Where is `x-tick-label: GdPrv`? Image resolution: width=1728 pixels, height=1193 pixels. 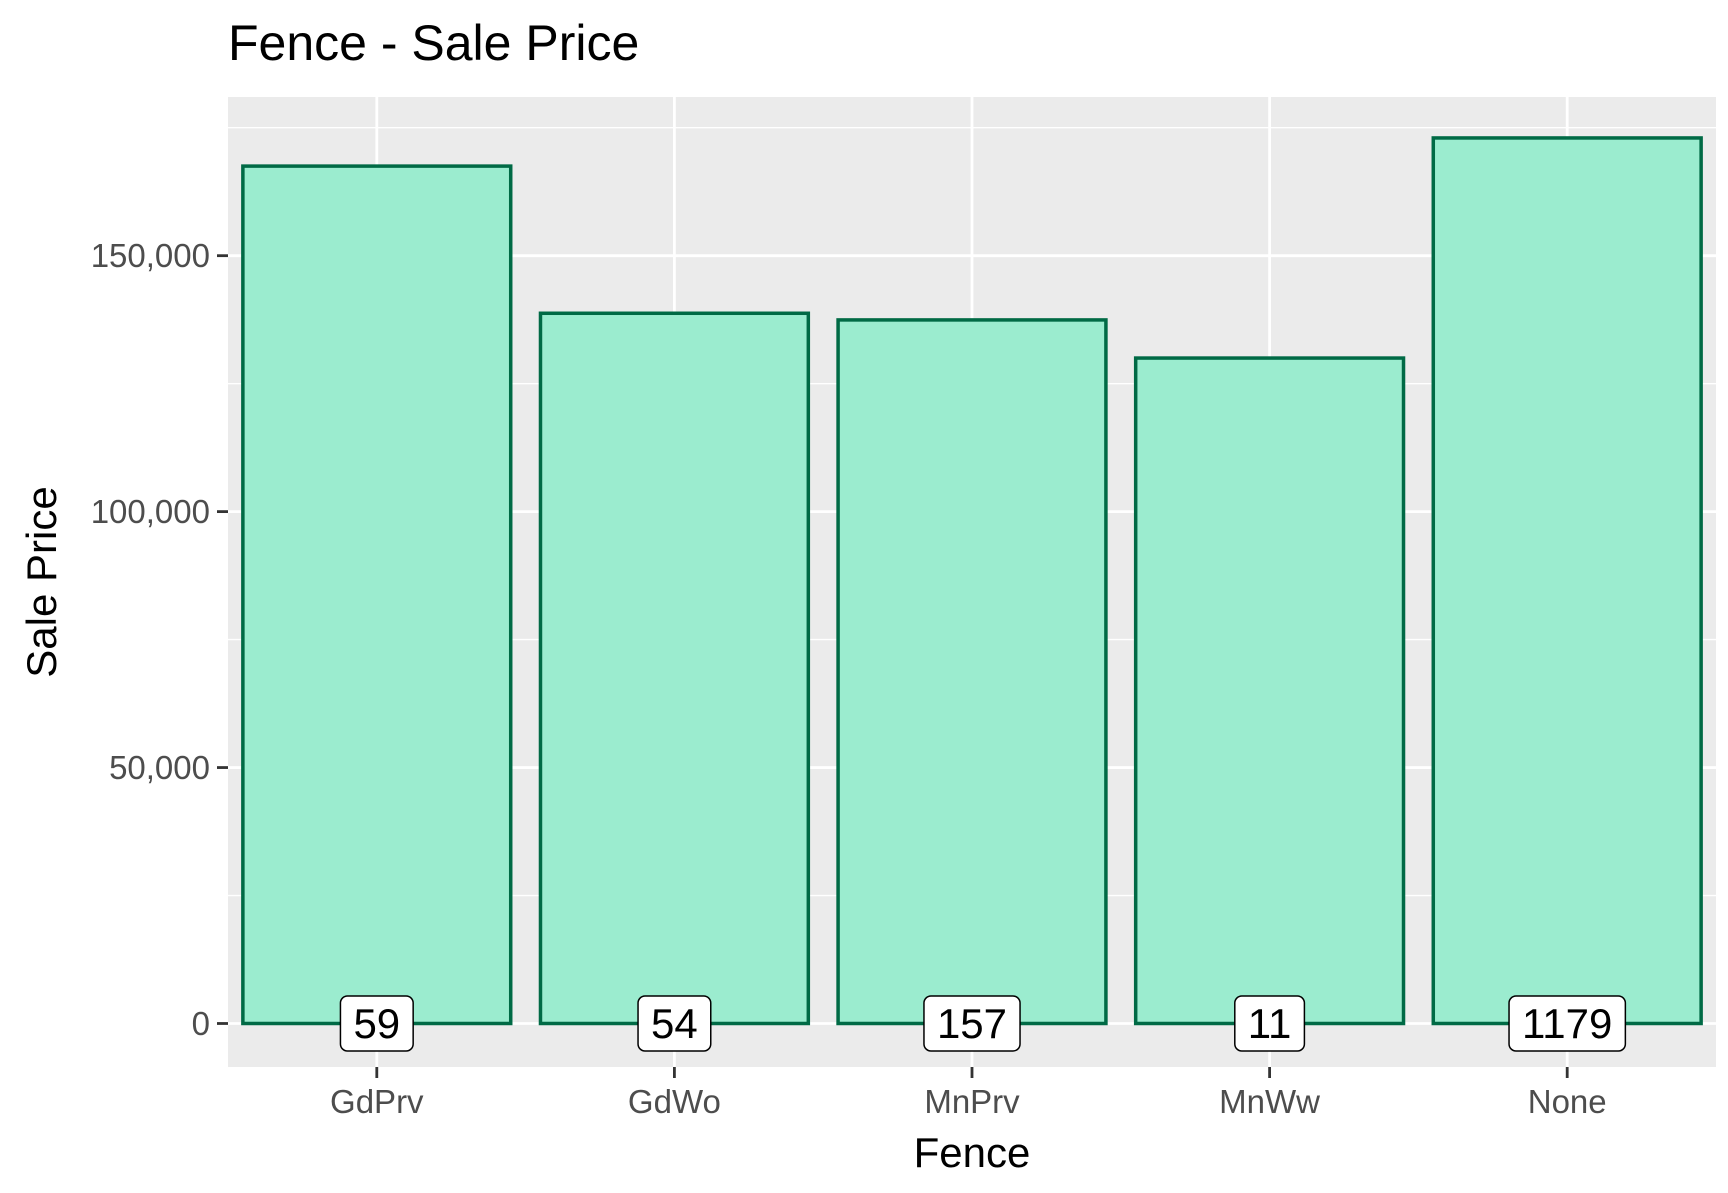 x-tick-label: GdPrv is located at coordinates (377, 1101).